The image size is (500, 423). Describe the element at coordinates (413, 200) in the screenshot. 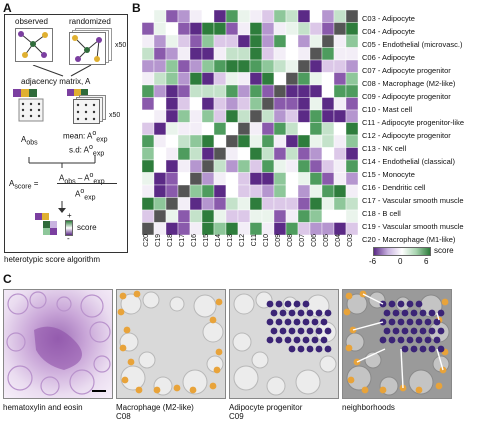

I see `row-label: C17 - Vascular smooth muscle` at that location.